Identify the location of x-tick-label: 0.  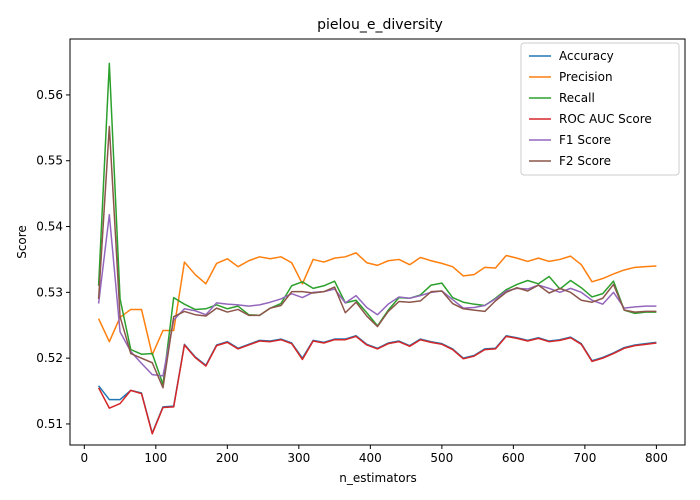
(84, 458).